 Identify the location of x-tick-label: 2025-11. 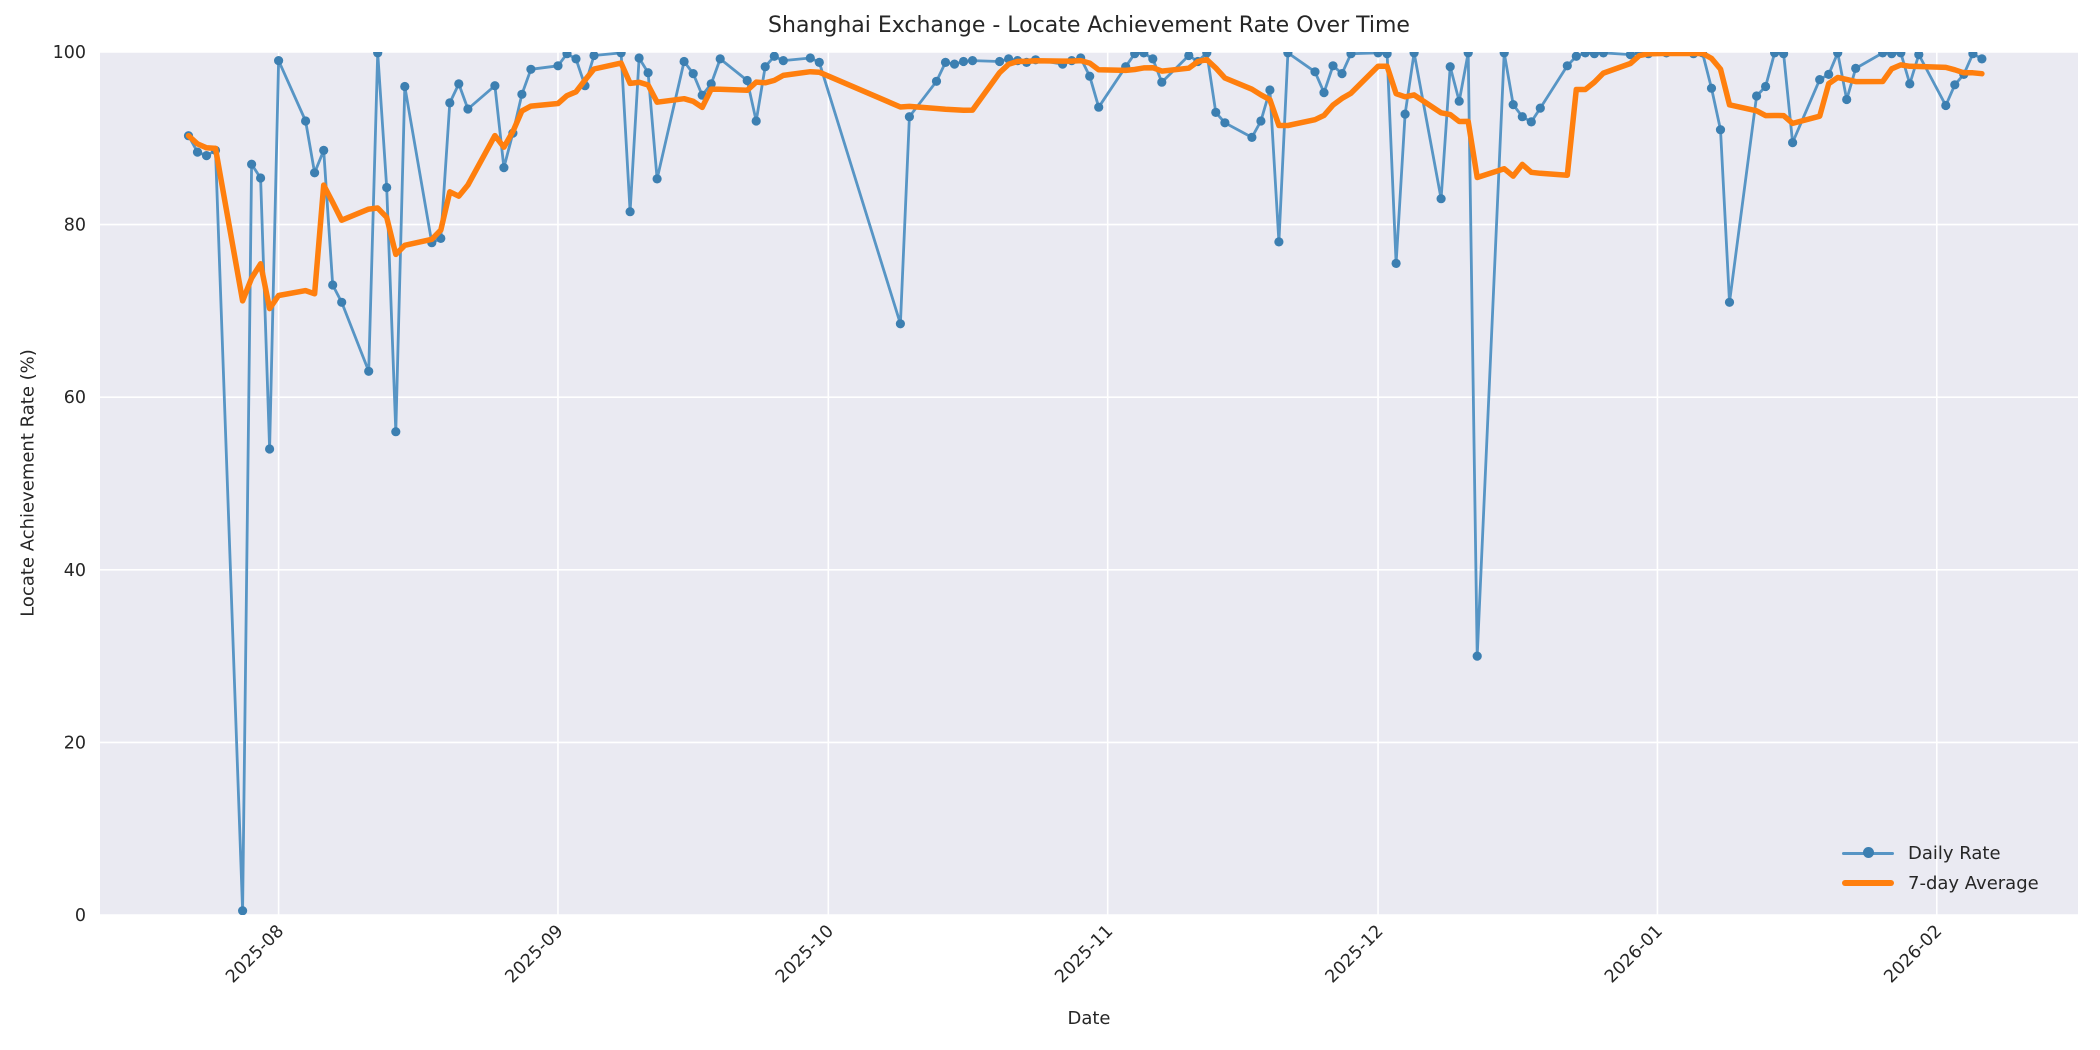
(1084, 954).